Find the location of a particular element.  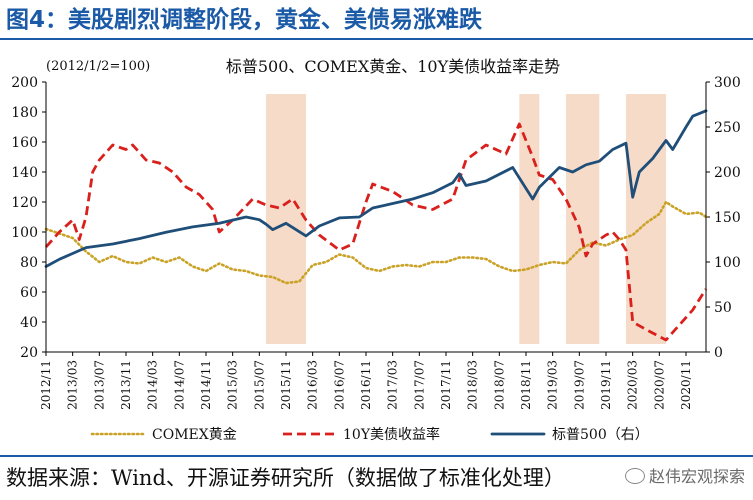

right-tick-label: 100 is located at coordinates (727, 263).